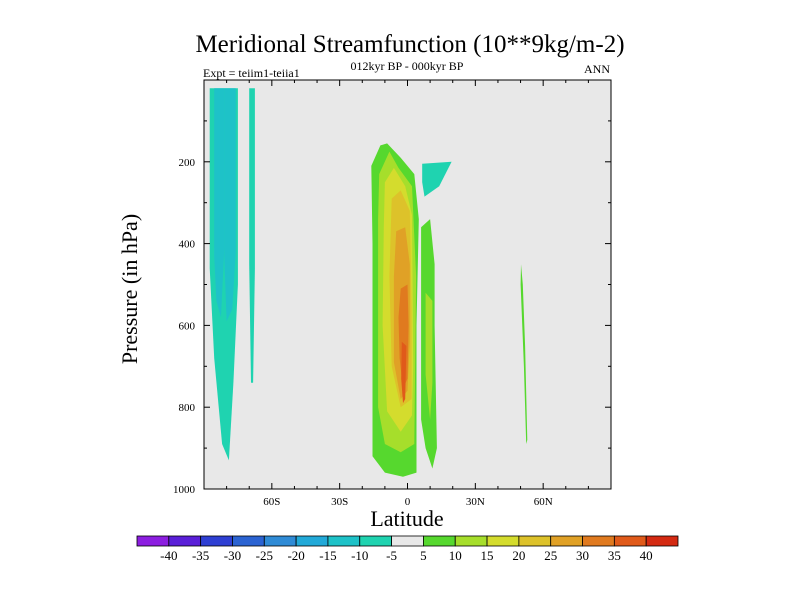 This screenshot has height=605, width=800. I want to click on x-tick-label: 30S, so click(339, 502).